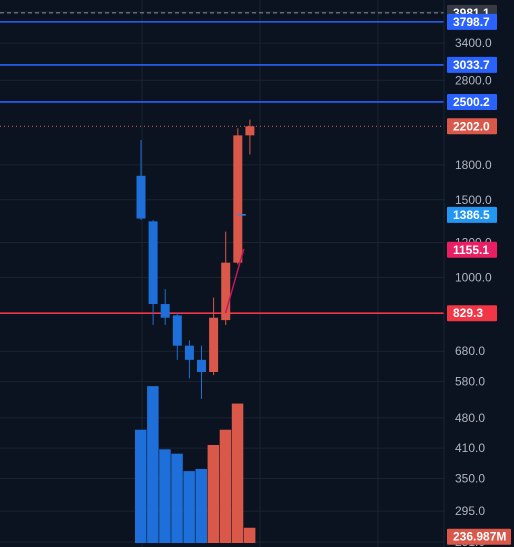  I want to click on ma-segment, so click(234, 281).